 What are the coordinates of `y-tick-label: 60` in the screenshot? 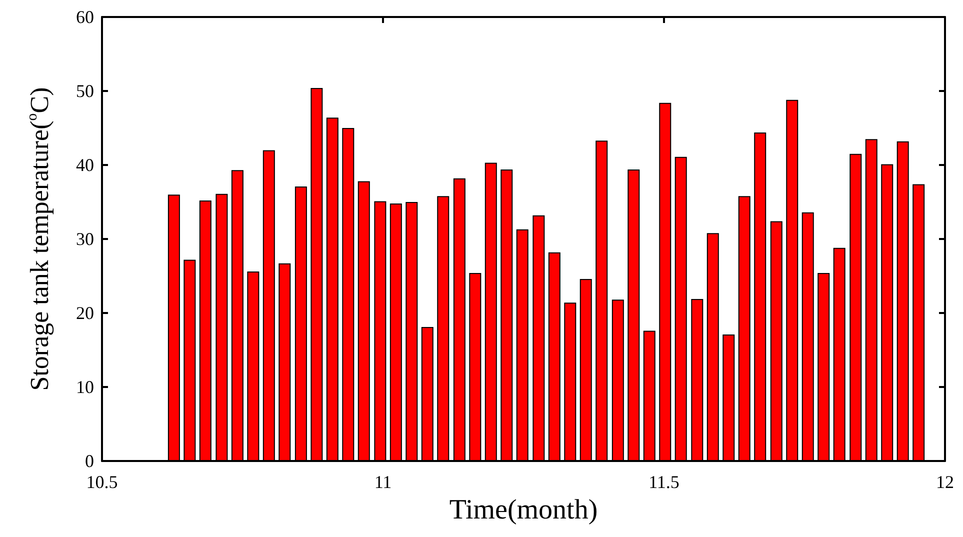 It's located at (85, 17).